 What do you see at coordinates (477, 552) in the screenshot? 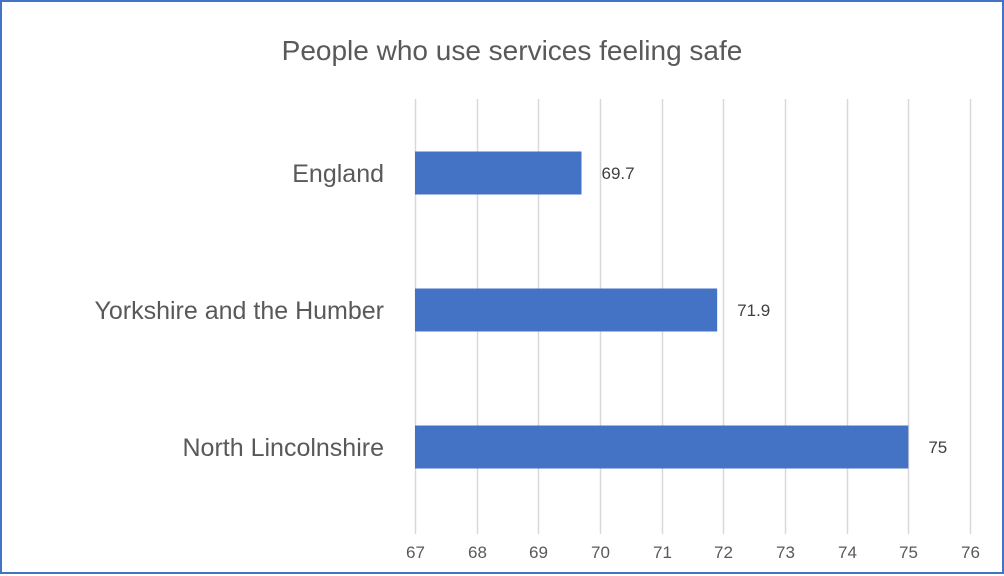
I see `x-tick-label-68: 68` at bounding box center [477, 552].